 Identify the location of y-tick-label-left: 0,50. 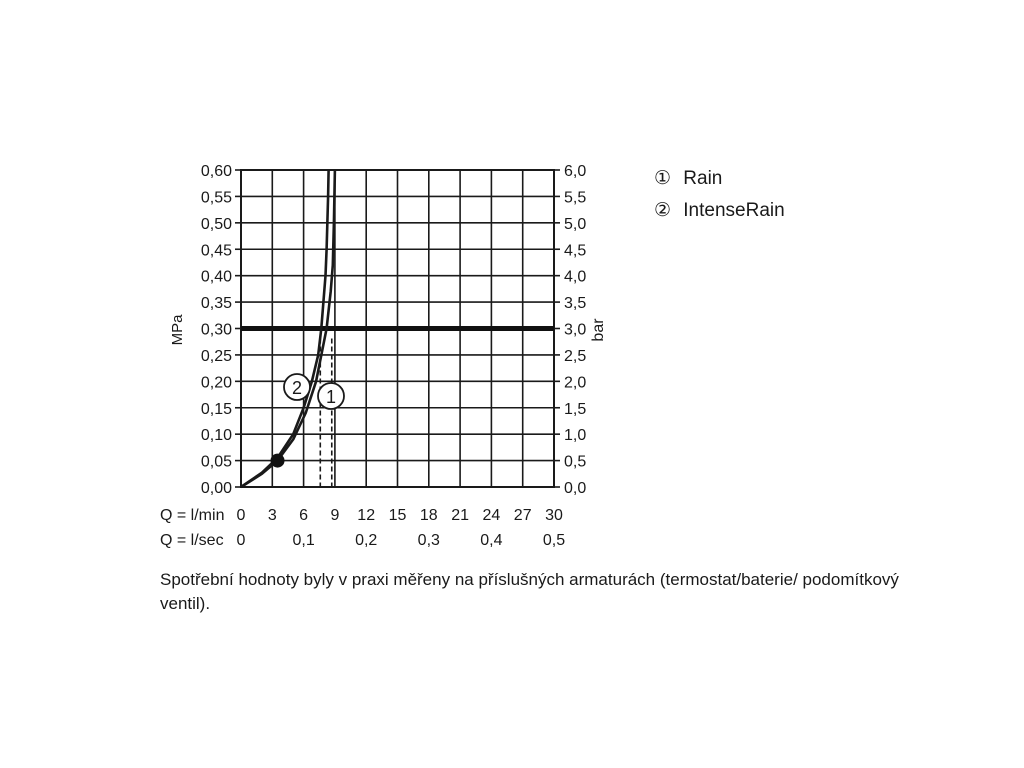
(216, 224).